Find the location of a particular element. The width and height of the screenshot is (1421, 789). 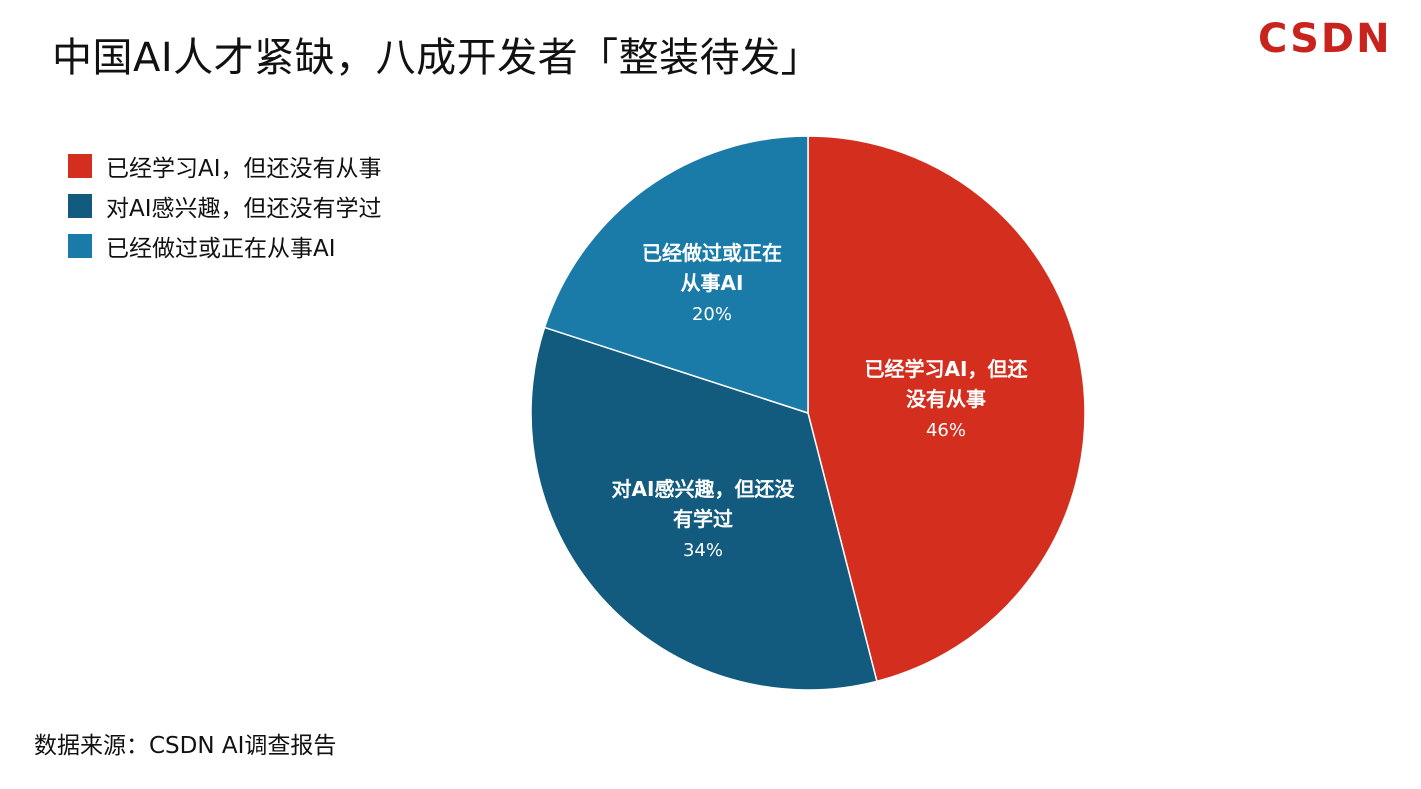

slice-label-line: 已经学习AI，但还 is located at coordinates (947, 369).